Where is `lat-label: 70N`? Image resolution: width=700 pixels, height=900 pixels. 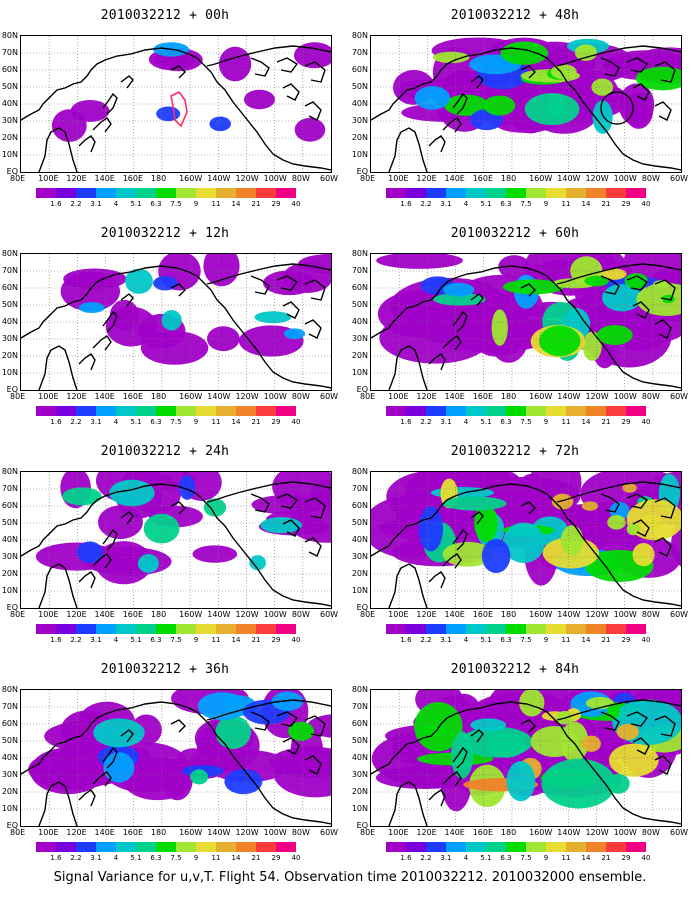 lat-label: 70N is located at coordinates (9, 270).